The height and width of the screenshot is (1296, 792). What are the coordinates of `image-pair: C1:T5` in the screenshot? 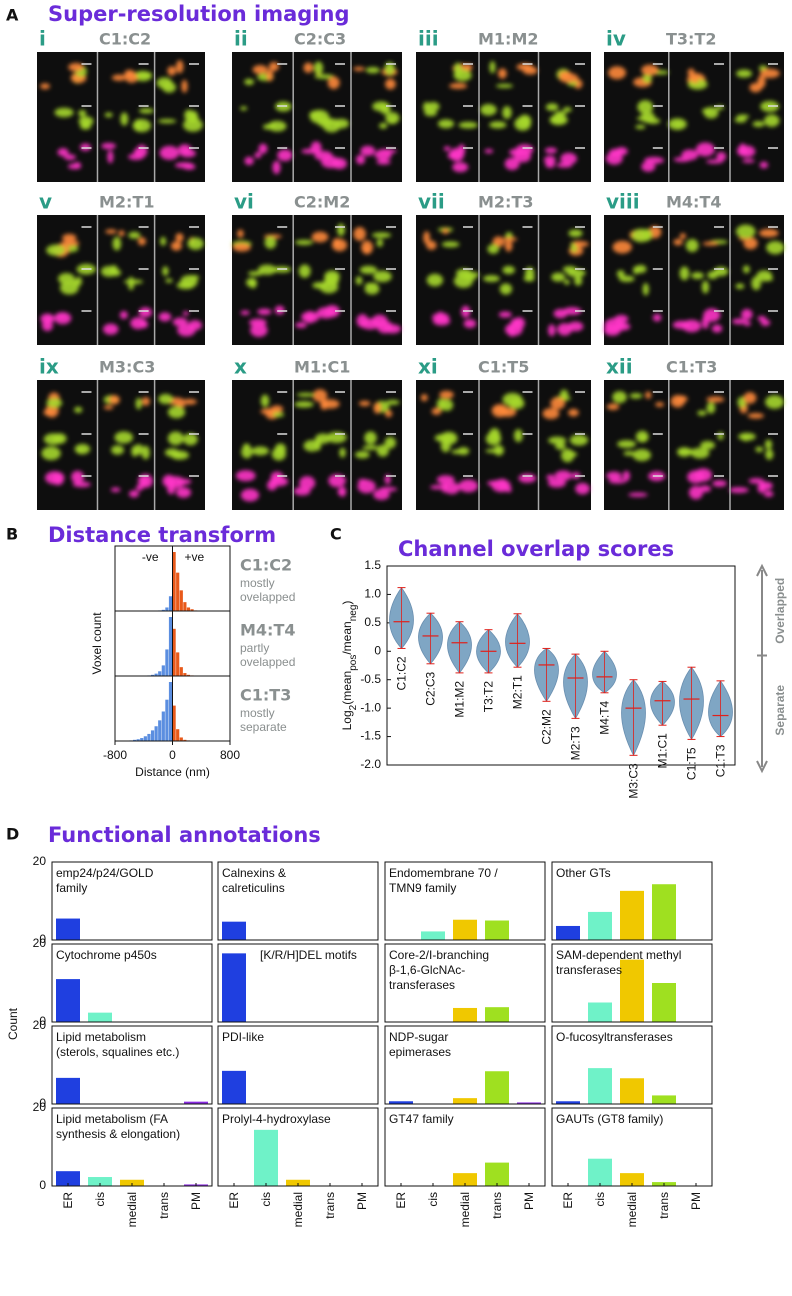 It's located at (503, 367).